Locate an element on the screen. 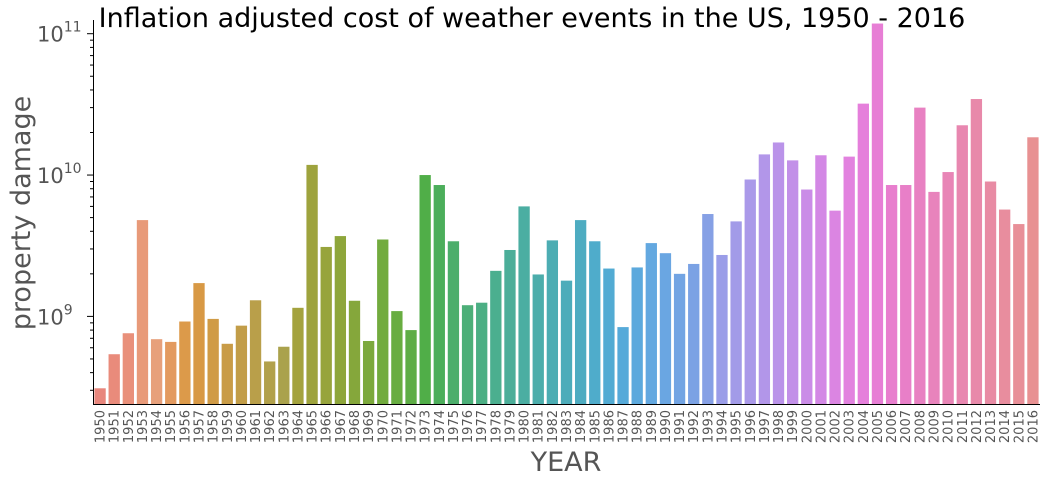 The width and height of the screenshot is (1046, 484). bar-1981 is located at coordinates (538, 339).